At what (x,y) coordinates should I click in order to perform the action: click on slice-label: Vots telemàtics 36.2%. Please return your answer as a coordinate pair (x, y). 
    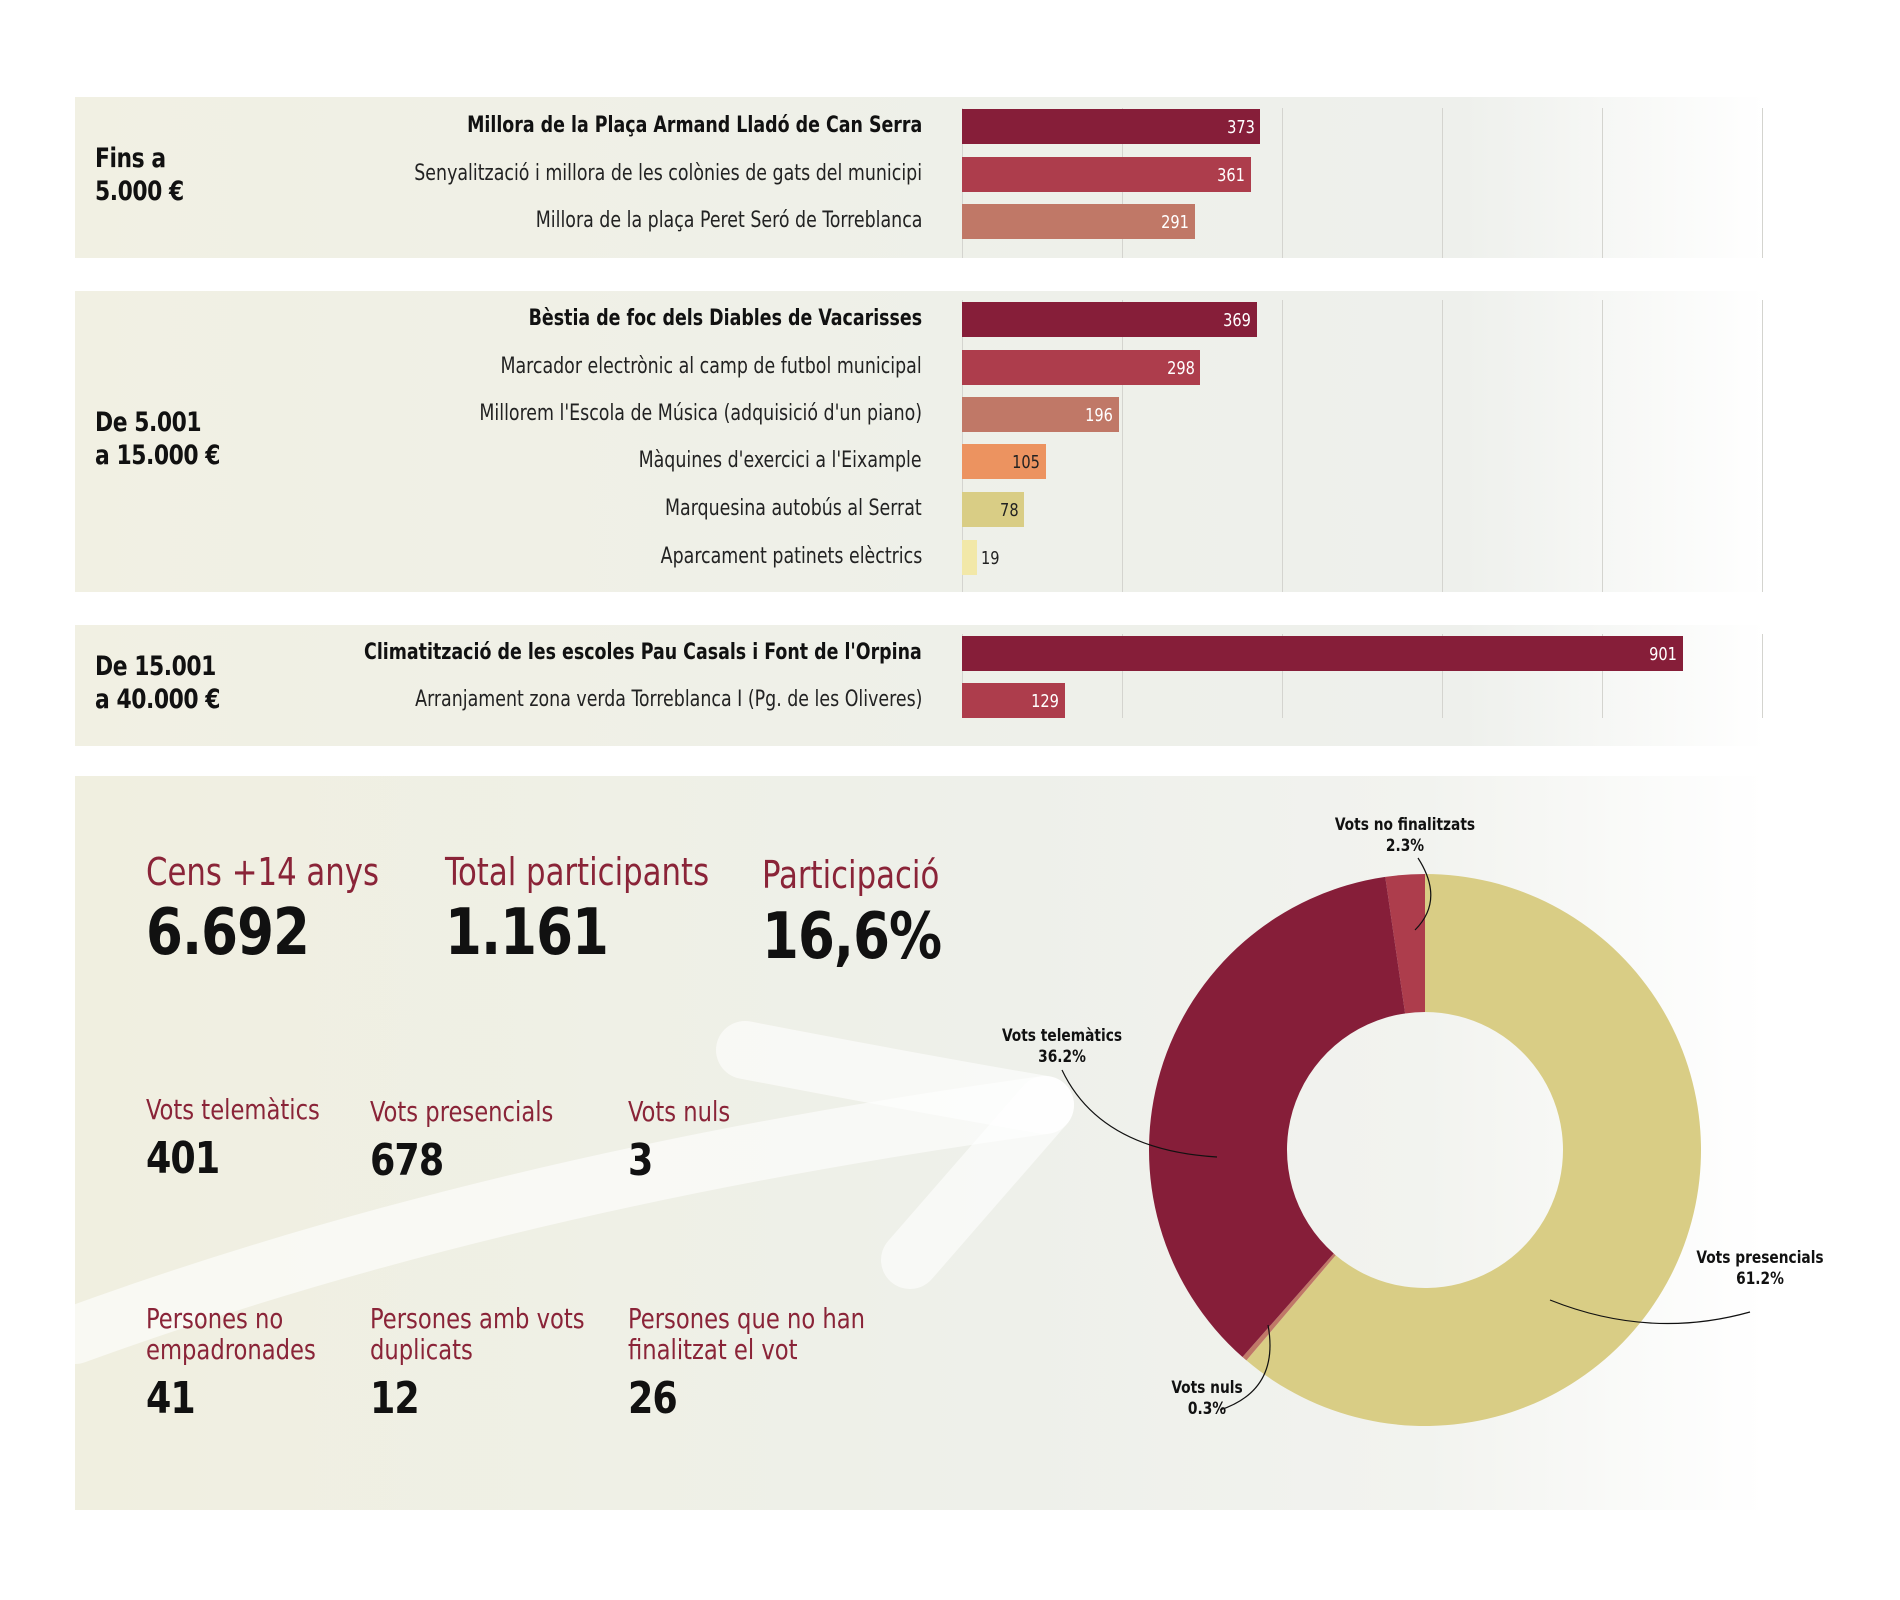
    Looking at the image, I should click on (1062, 1047).